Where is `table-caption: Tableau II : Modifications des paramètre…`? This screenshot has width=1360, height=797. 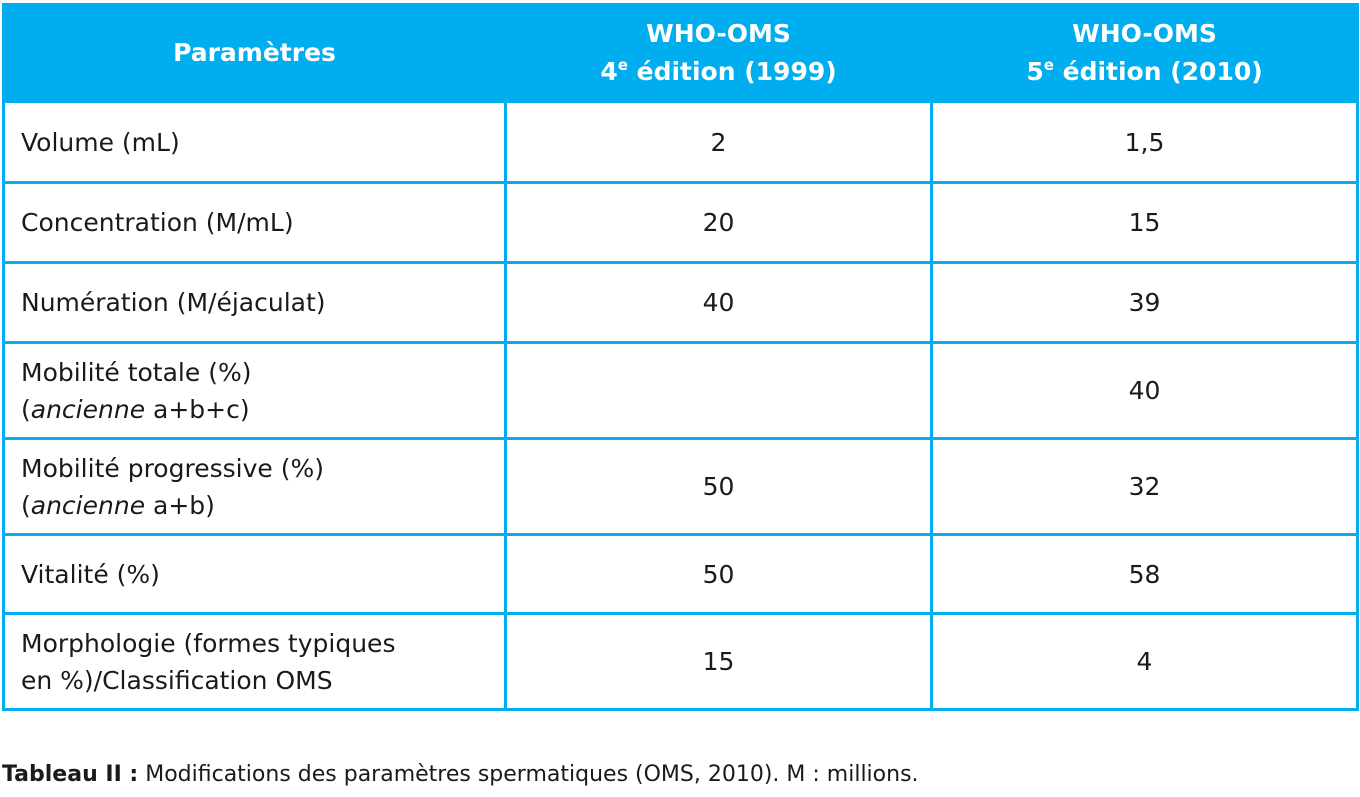 table-caption: Tableau II : Modifications des paramètre… is located at coordinates (460, 774).